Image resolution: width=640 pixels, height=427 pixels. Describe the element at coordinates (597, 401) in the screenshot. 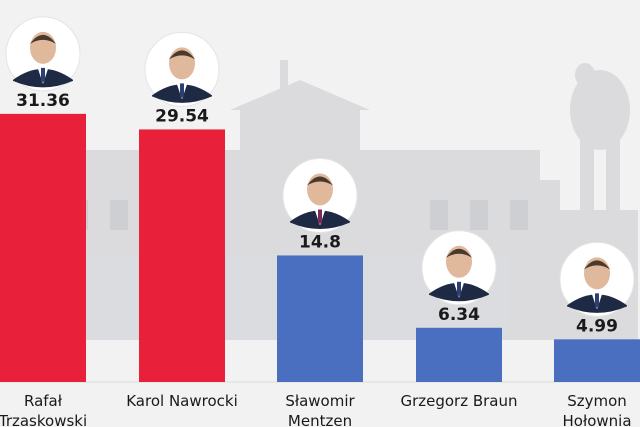

I see `category-label: Szymon` at that location.